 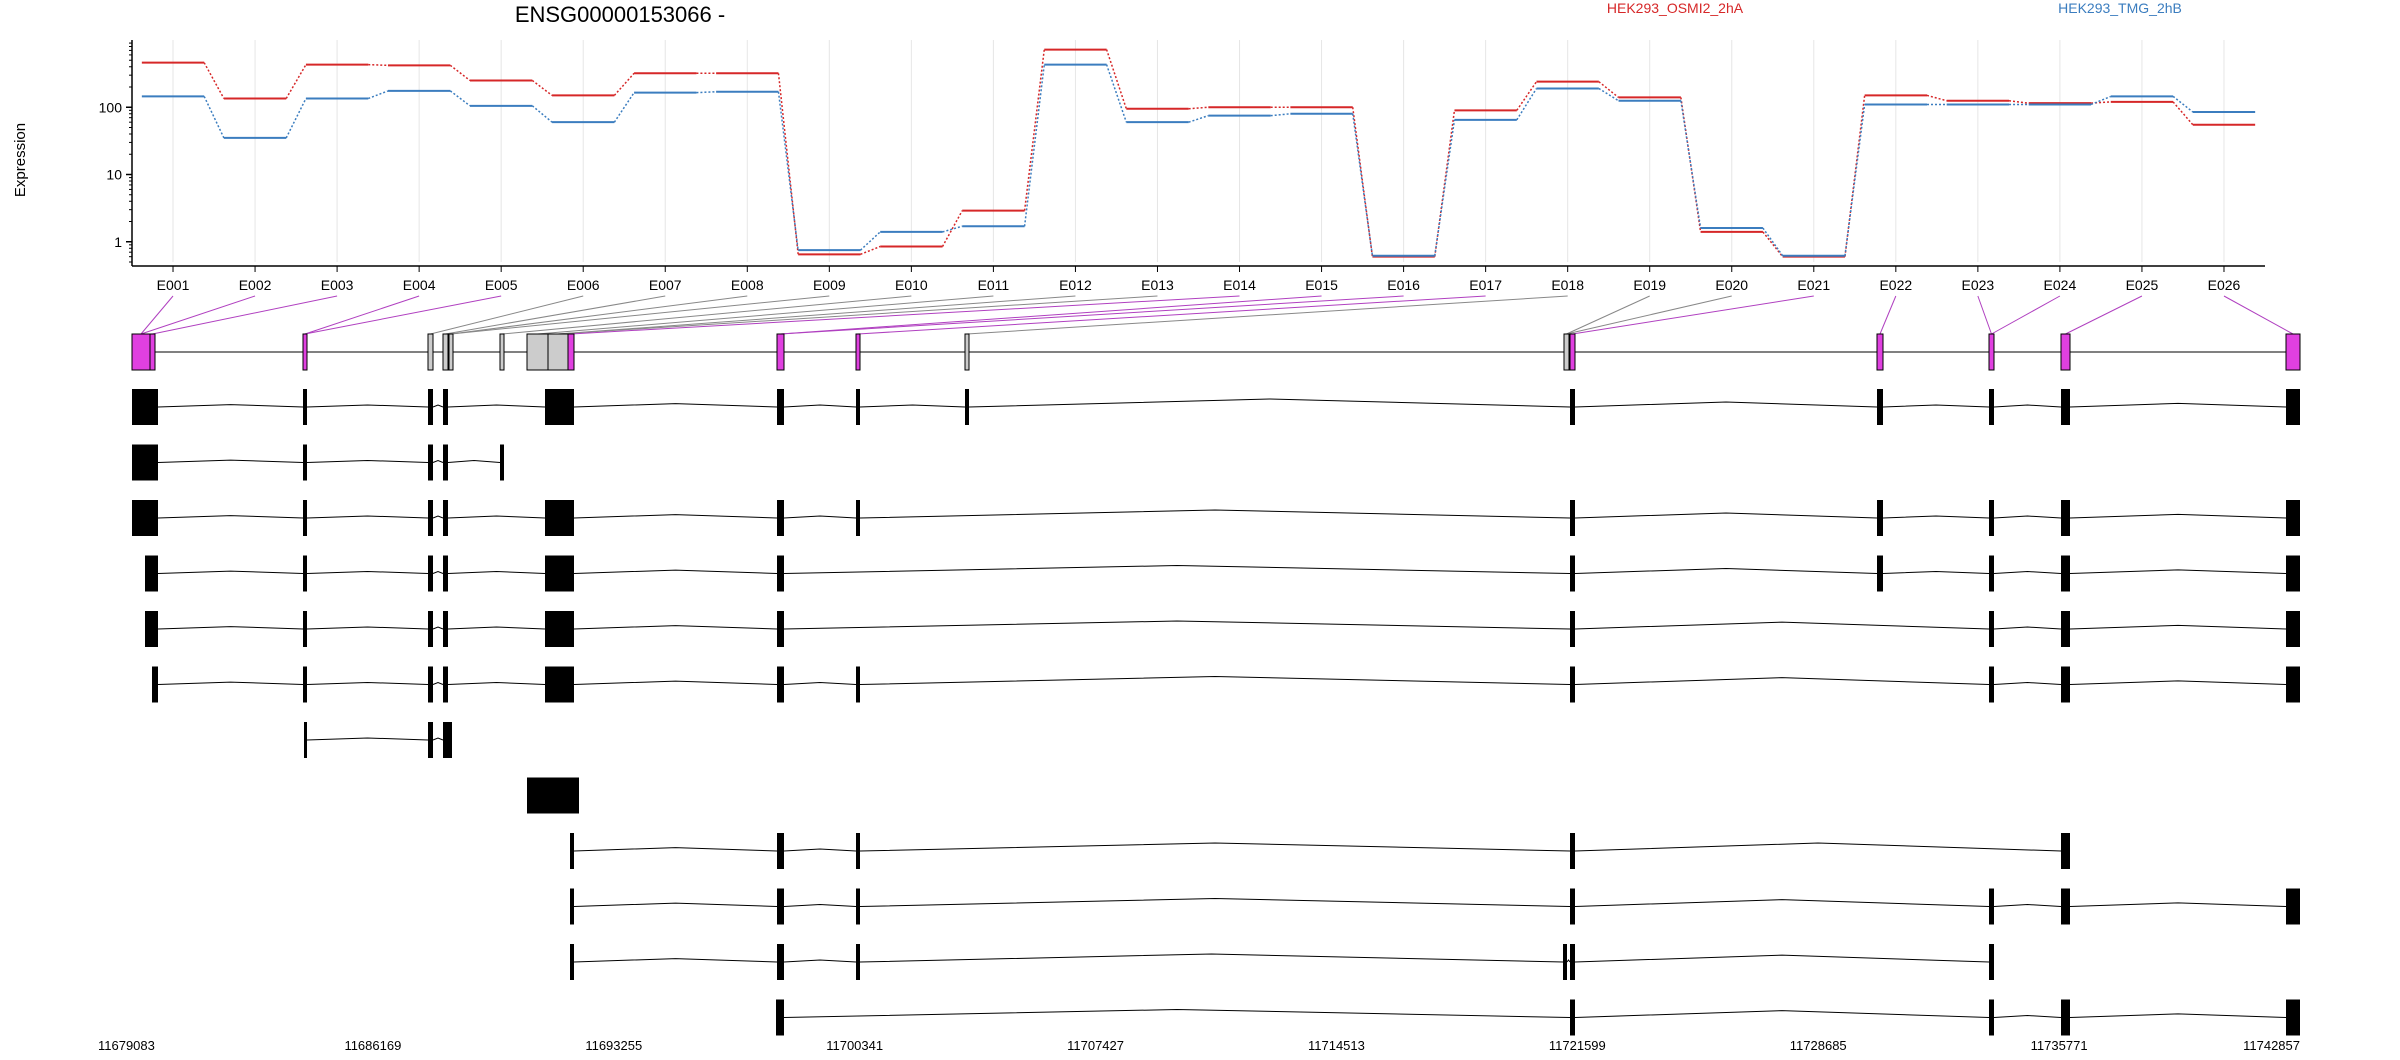 I want to click on exon-mapping-lines, so click(x=1217, y=315).